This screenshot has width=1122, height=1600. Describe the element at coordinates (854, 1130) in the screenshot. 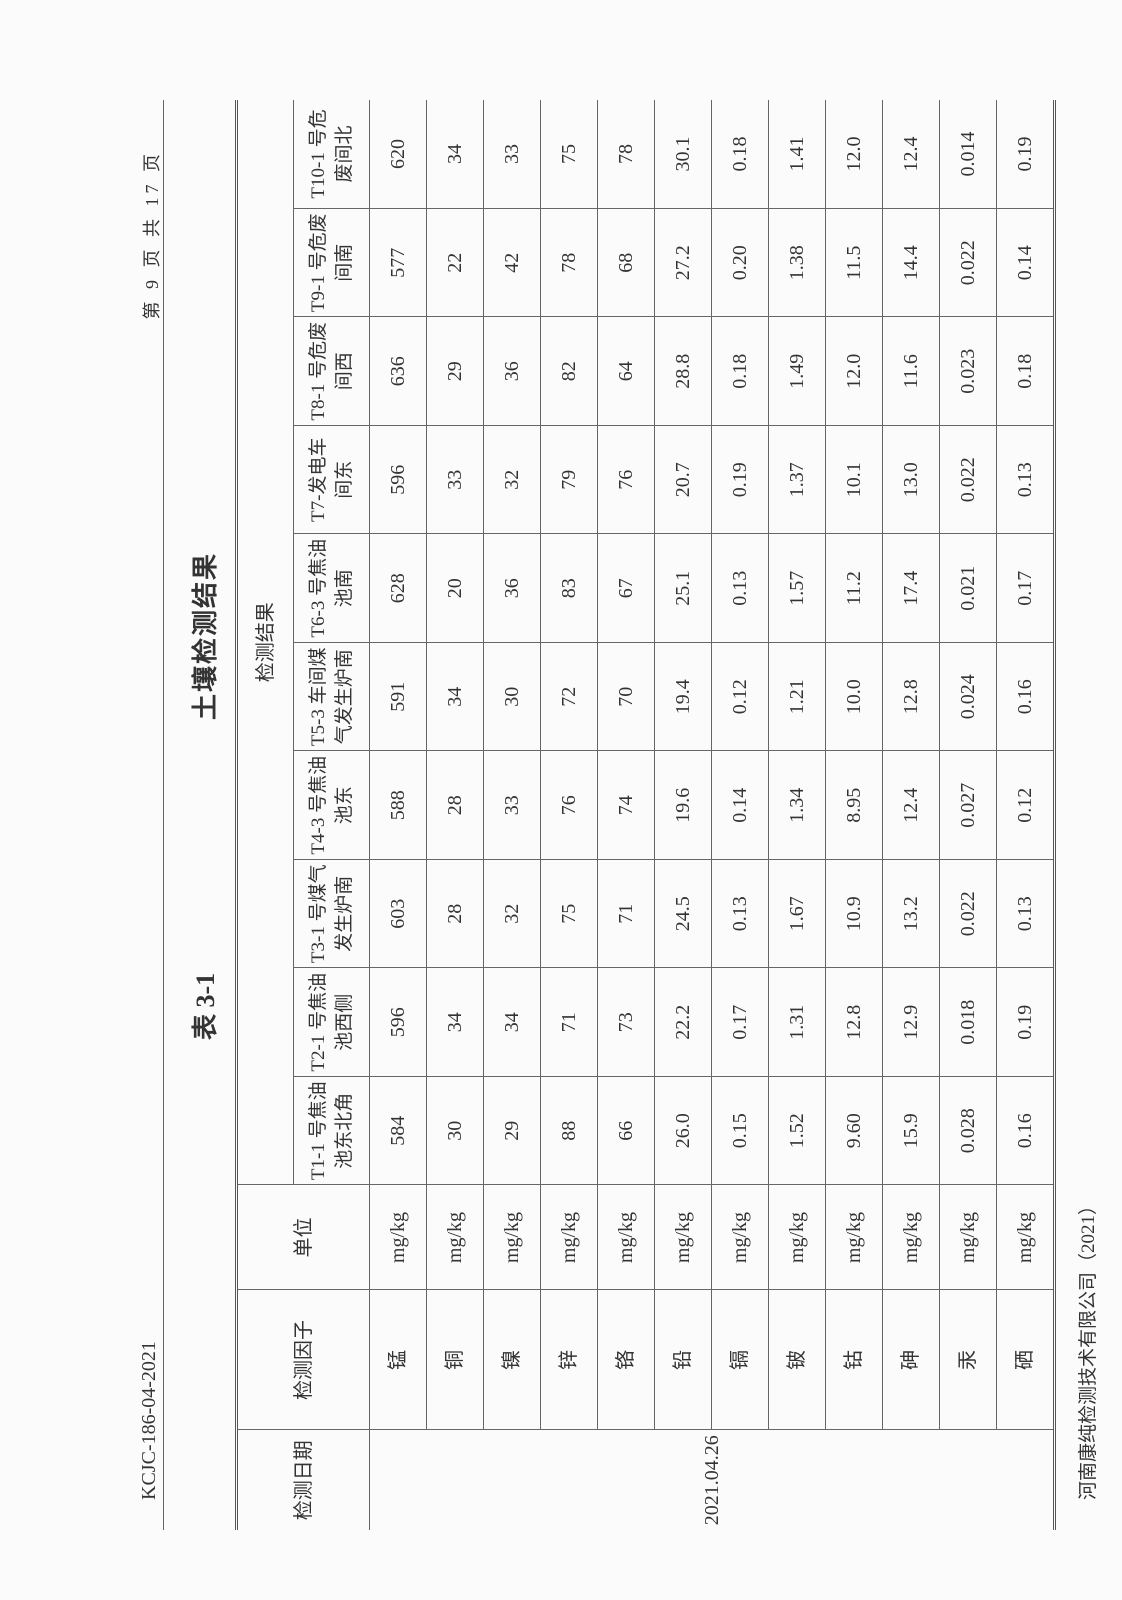

I see `value-cell: 9.60` at that location.